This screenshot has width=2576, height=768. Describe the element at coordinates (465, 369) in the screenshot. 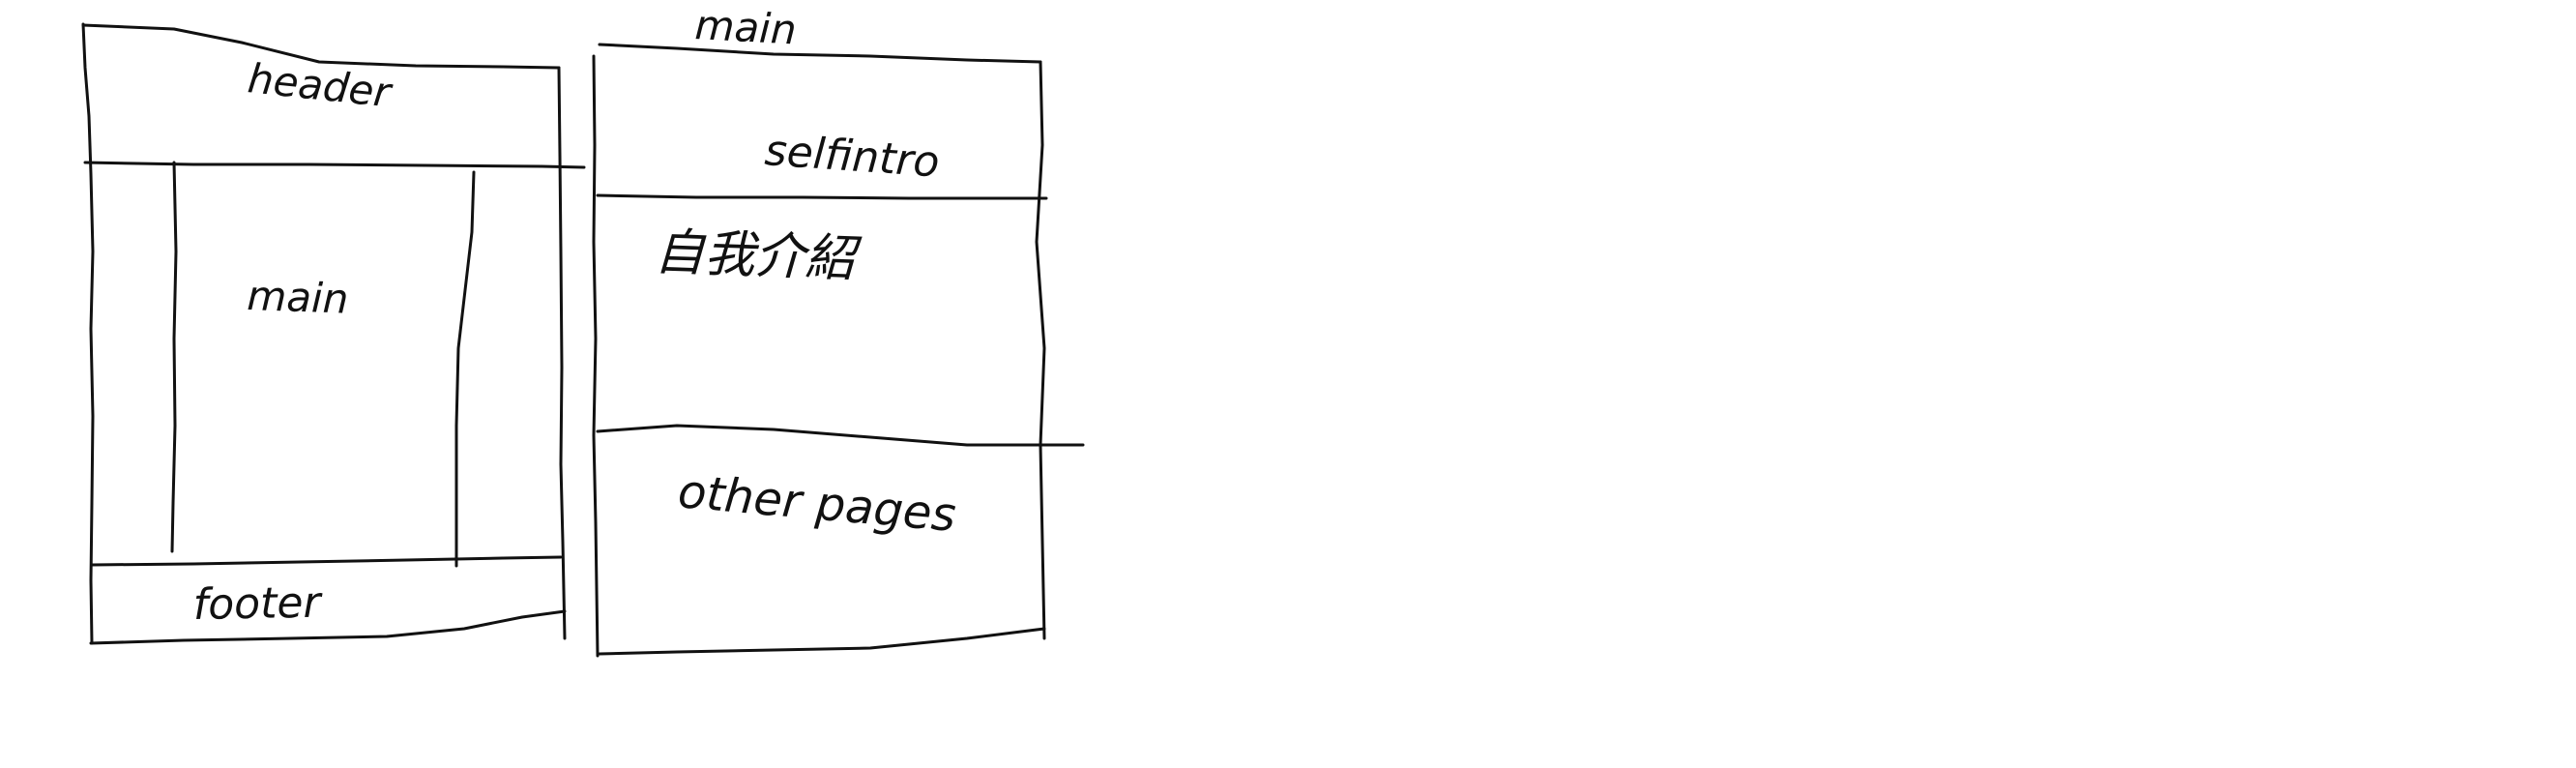

I see `left-main-column-right` at that location.